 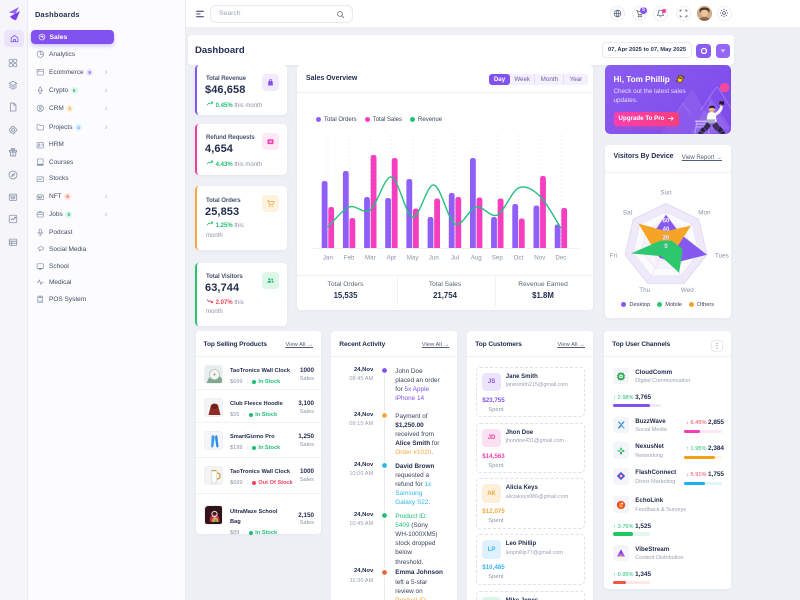 I want to click on svg-text: Mon, so click(x=704, y=212).